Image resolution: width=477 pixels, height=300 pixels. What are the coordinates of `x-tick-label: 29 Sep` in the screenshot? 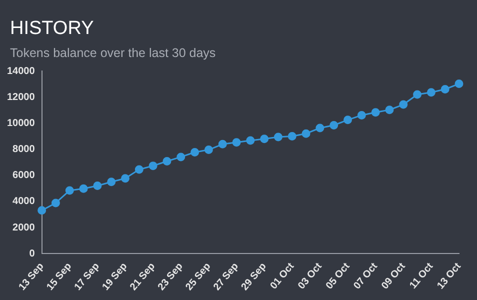 It's located at (254, 277).